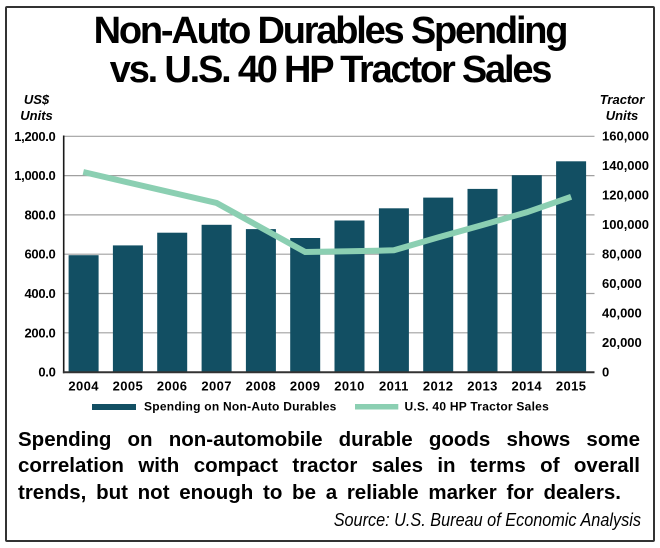 The height and width of the screenshot is (548, 660). What do you see at coordinates (622, 283) in the screenshot?
I see `svg-text: 60,000` at bounding box center [622, 283].